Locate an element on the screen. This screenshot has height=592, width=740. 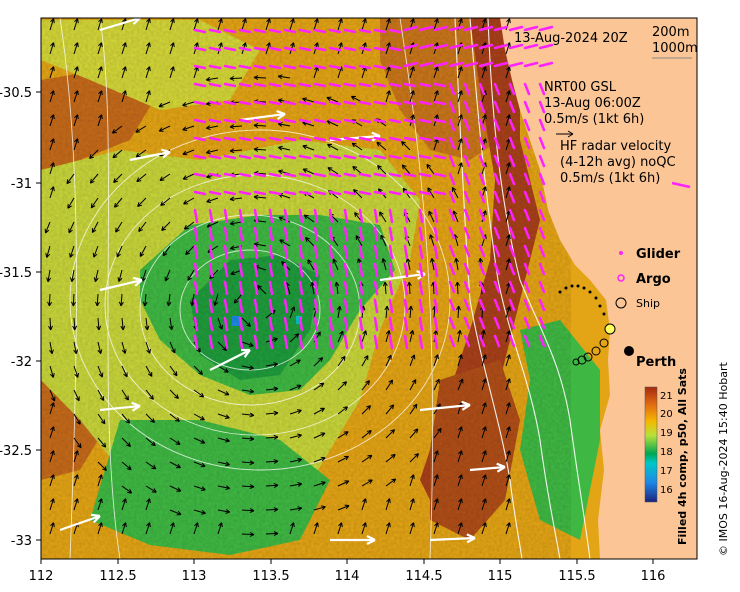
y-tick-31: -31 is located at coordinates (21, 184).